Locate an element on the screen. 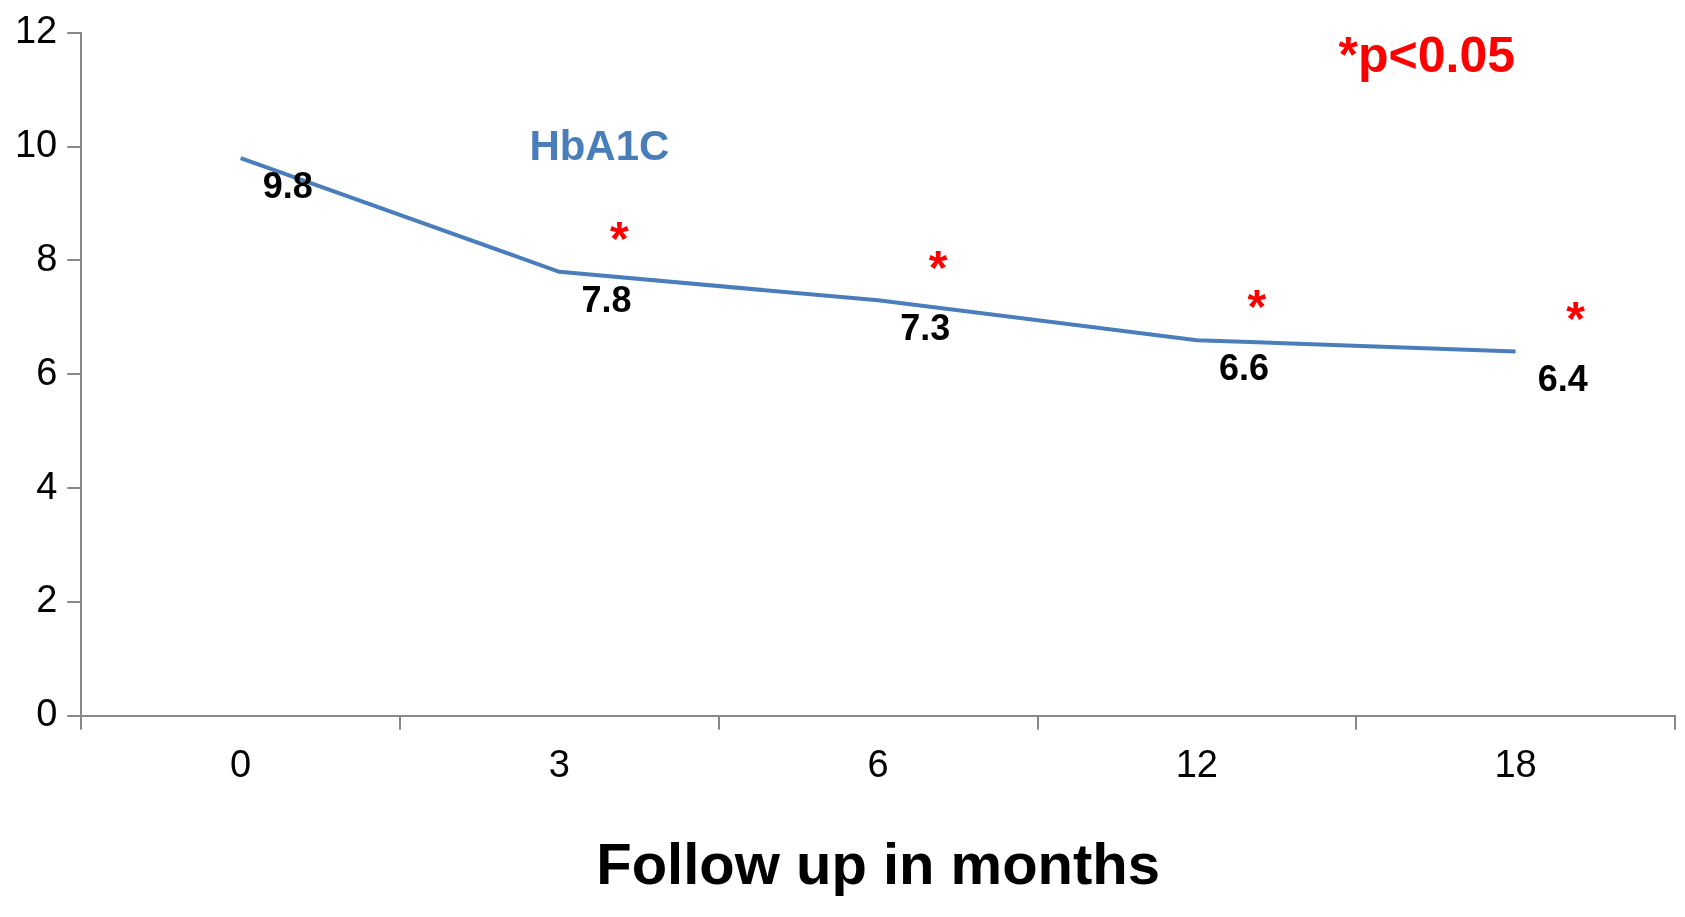  y-tick-label: 2 is located at coordinates (47, 599).